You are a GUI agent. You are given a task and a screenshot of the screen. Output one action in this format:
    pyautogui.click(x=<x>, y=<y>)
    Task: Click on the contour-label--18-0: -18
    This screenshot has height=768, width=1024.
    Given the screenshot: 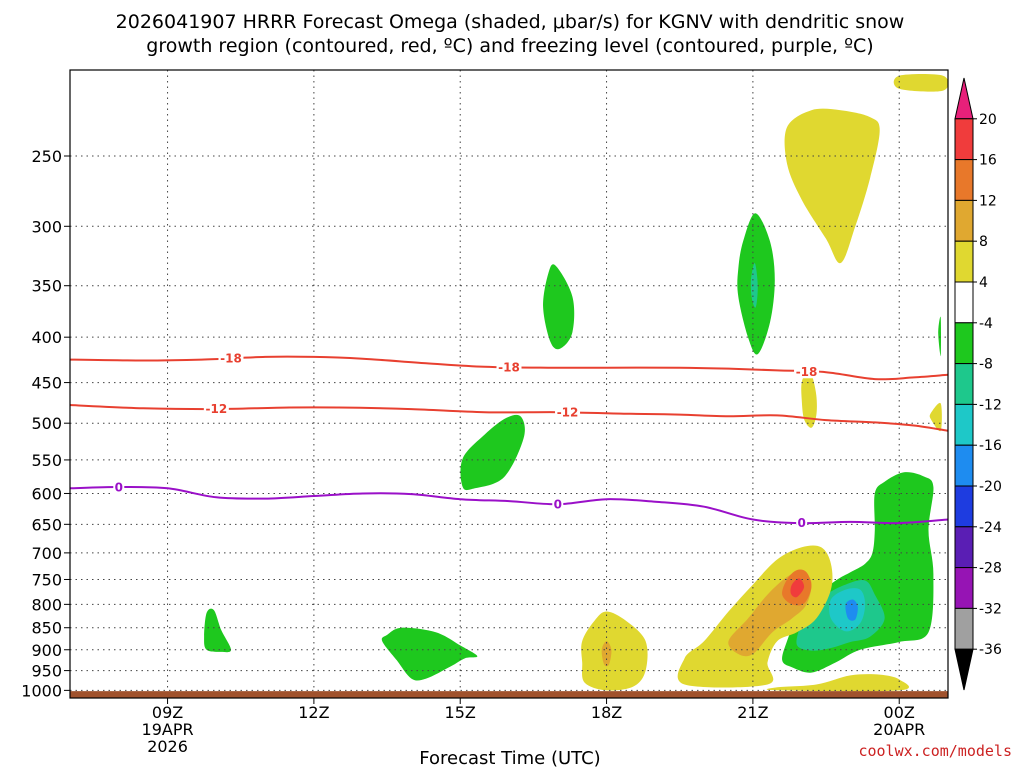 What is the action you would take?
    pyautogui.click(x=231, y=358)
    